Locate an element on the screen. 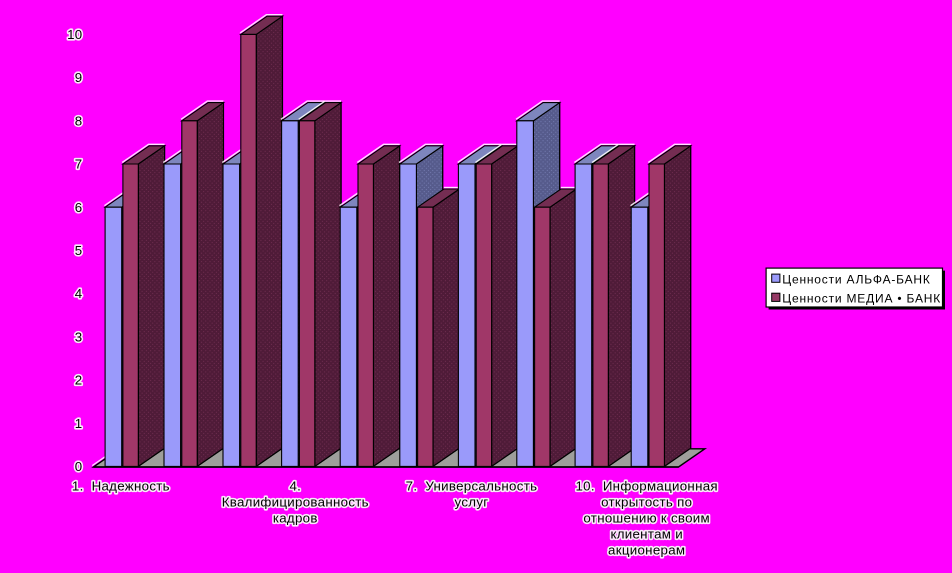 This screenshot has height=573, width=952. svg-text: 8 is located at coordinates (79, 120).